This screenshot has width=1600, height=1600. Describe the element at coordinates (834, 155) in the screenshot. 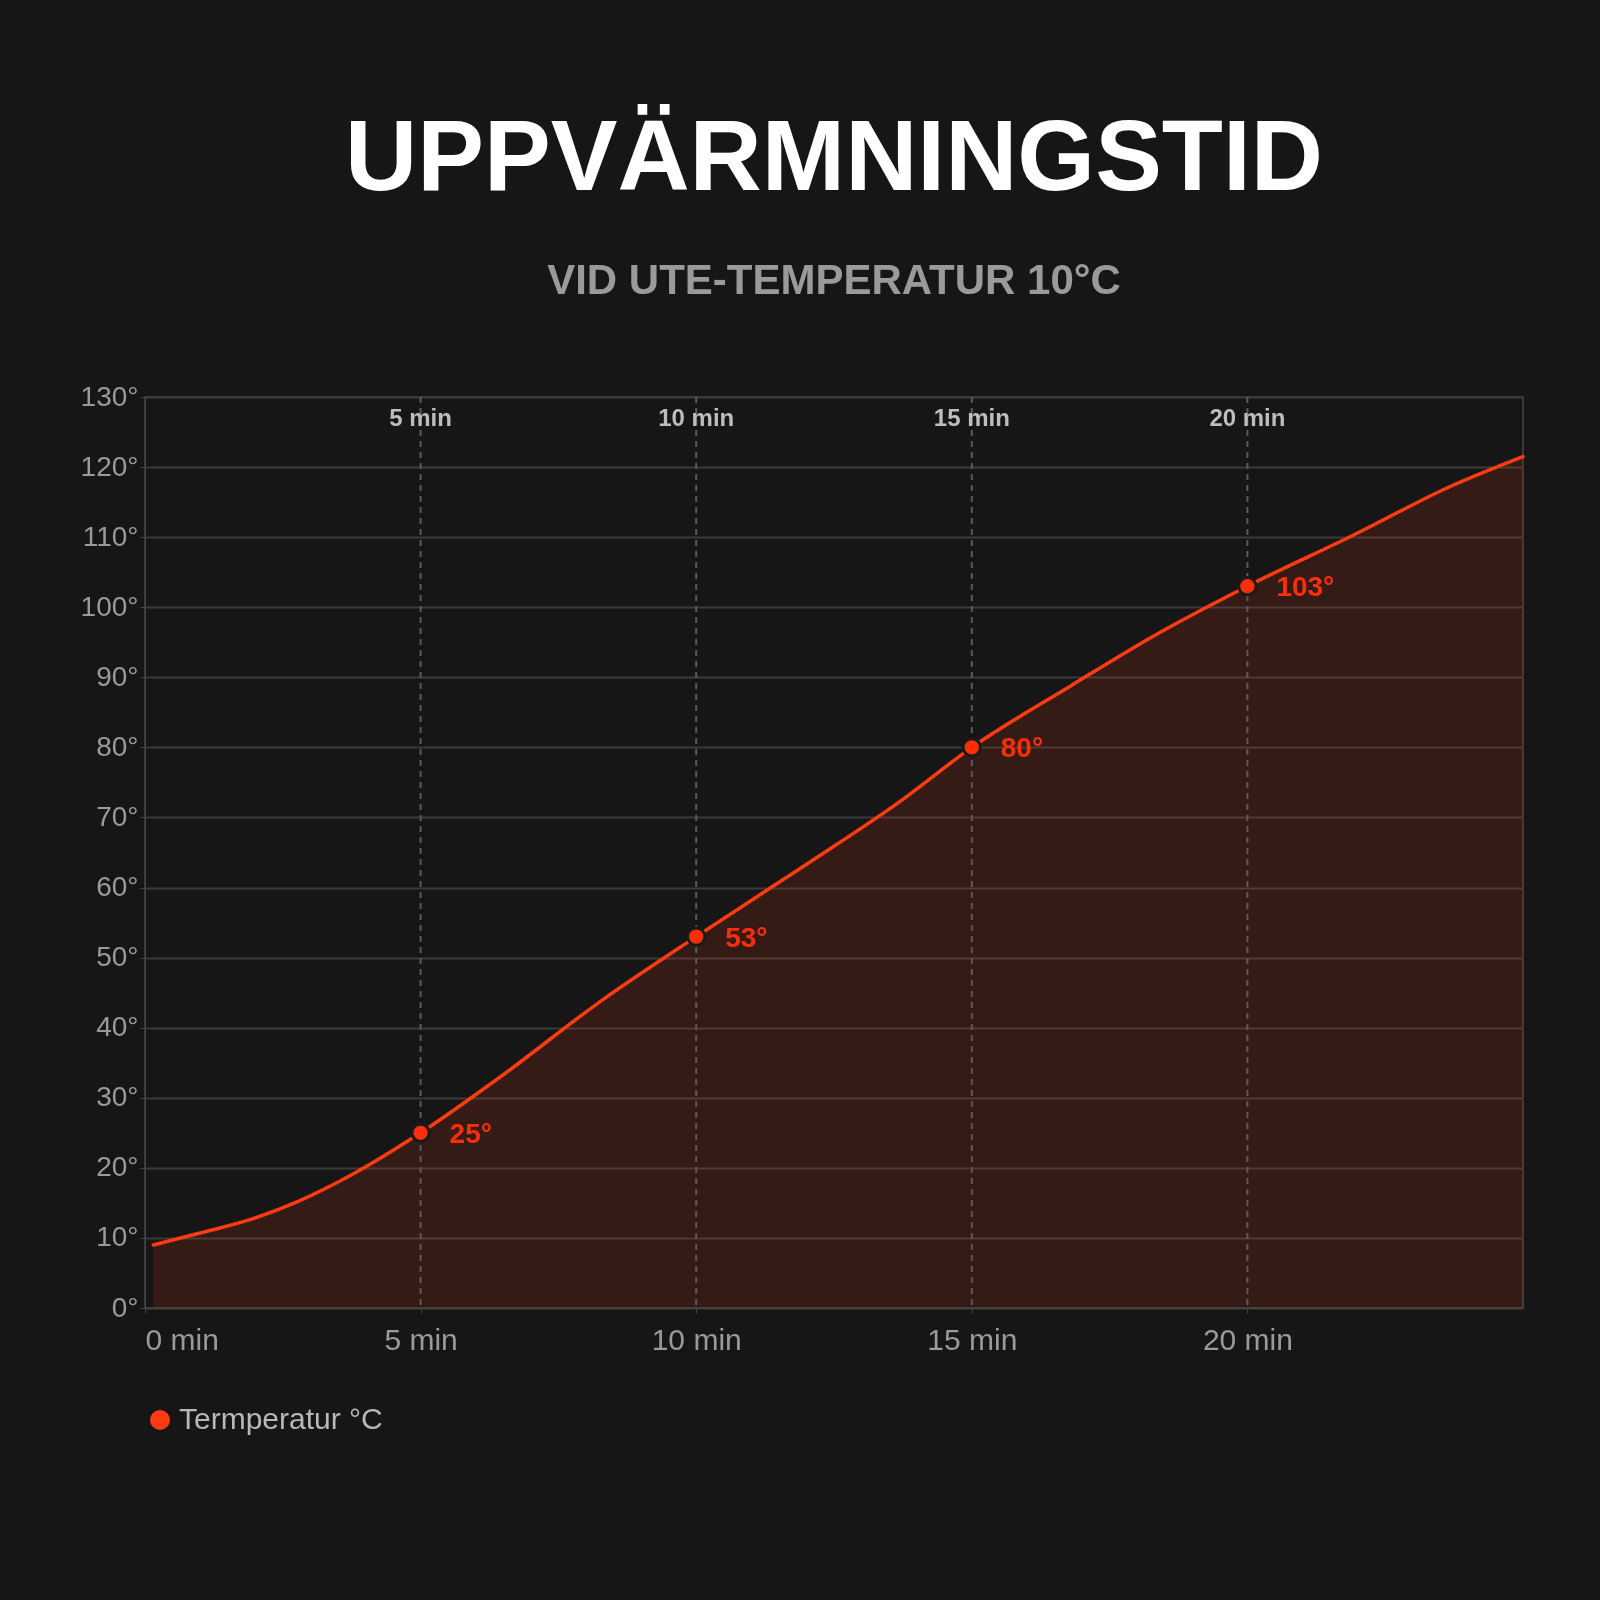

I see `chart-title: UPPVÄRMNINGSTID` at that location.